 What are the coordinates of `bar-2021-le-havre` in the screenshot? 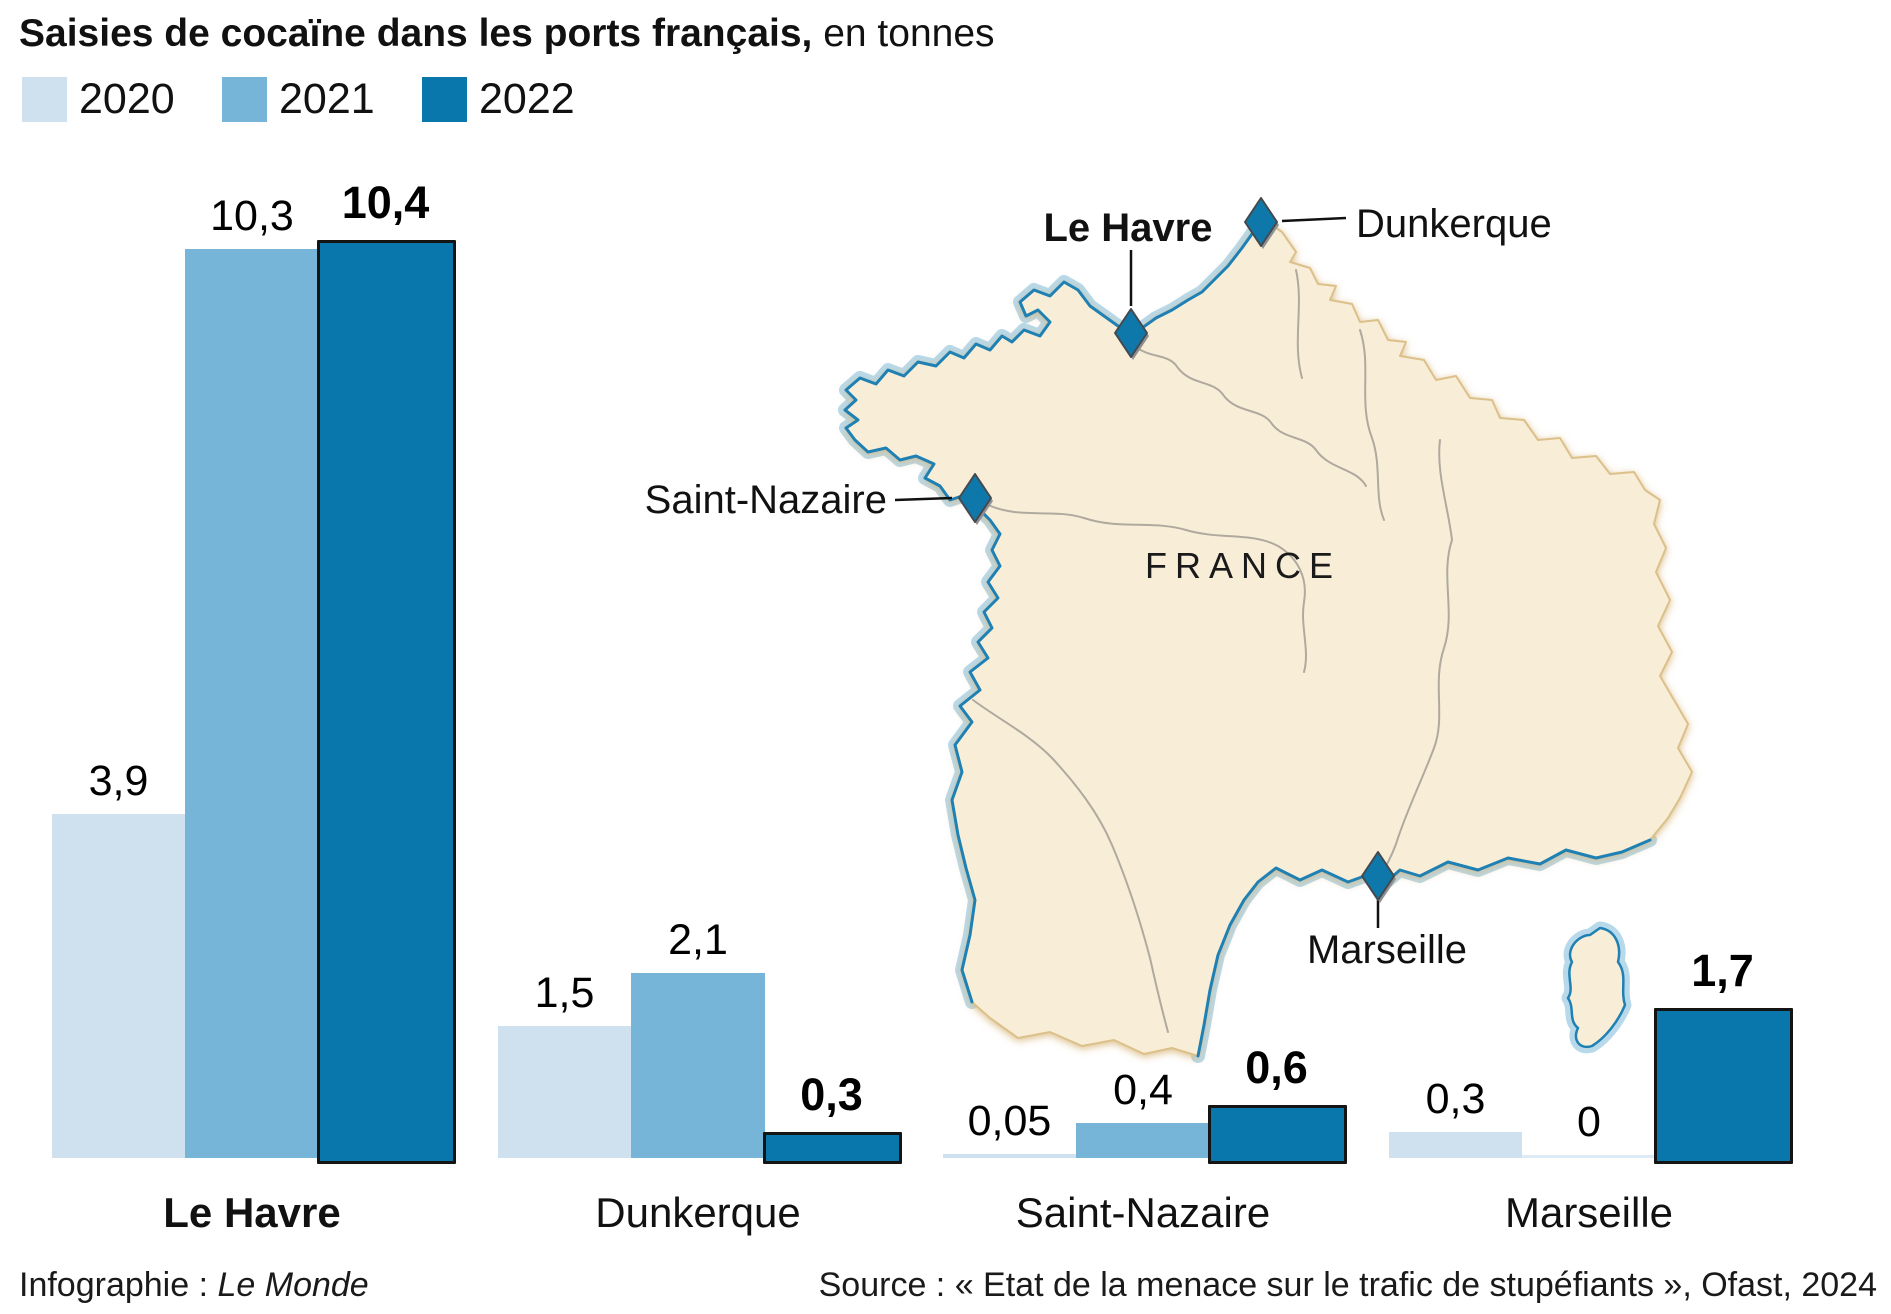 It's located at (252, 703).